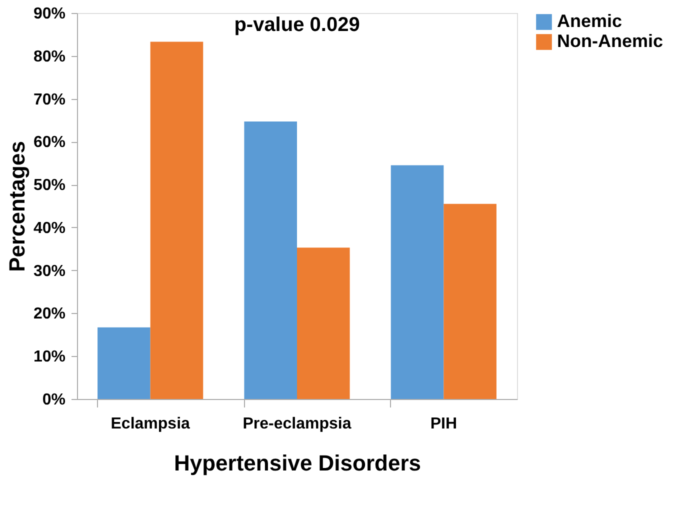  What do you see at coordinates (49, 143) in the screenshot?
I see `y-tick-label: 60%` at bounding box center [49, 143].